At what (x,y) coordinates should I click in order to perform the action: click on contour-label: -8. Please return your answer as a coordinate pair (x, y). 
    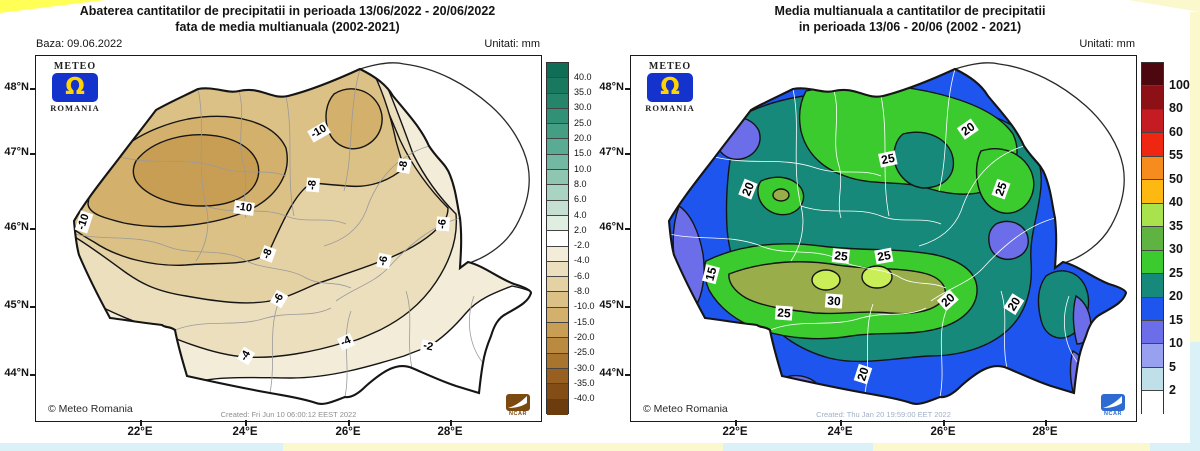
    Looking at the image, I should click on (404, 166).